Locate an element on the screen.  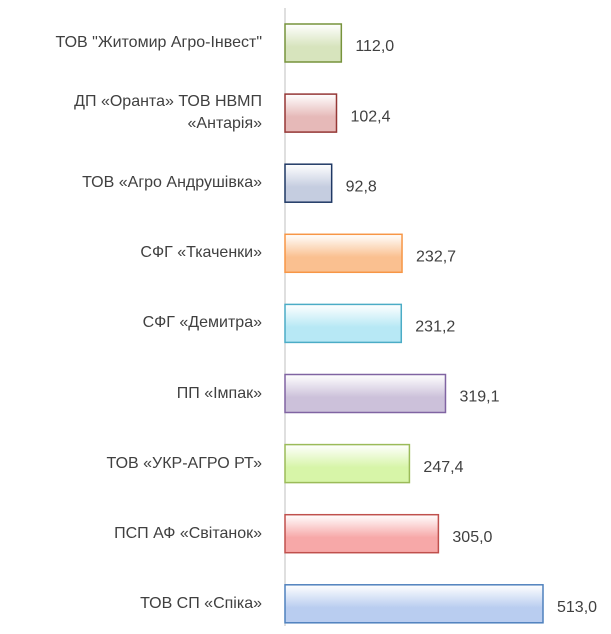
value-label: 513,0 is located at coordinates (577, 607).